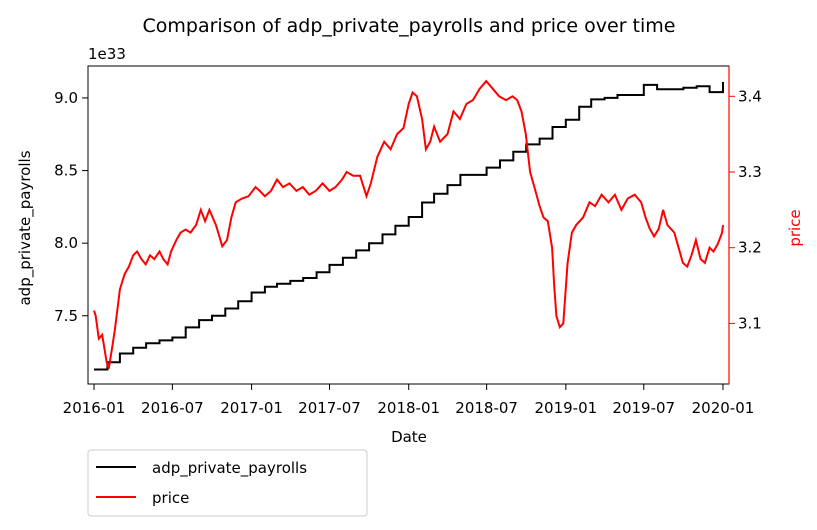 Image resolution: width=817 pixels, height=530 pixels. I want to click on left-tick-label: 9.0, so click(66, 98).